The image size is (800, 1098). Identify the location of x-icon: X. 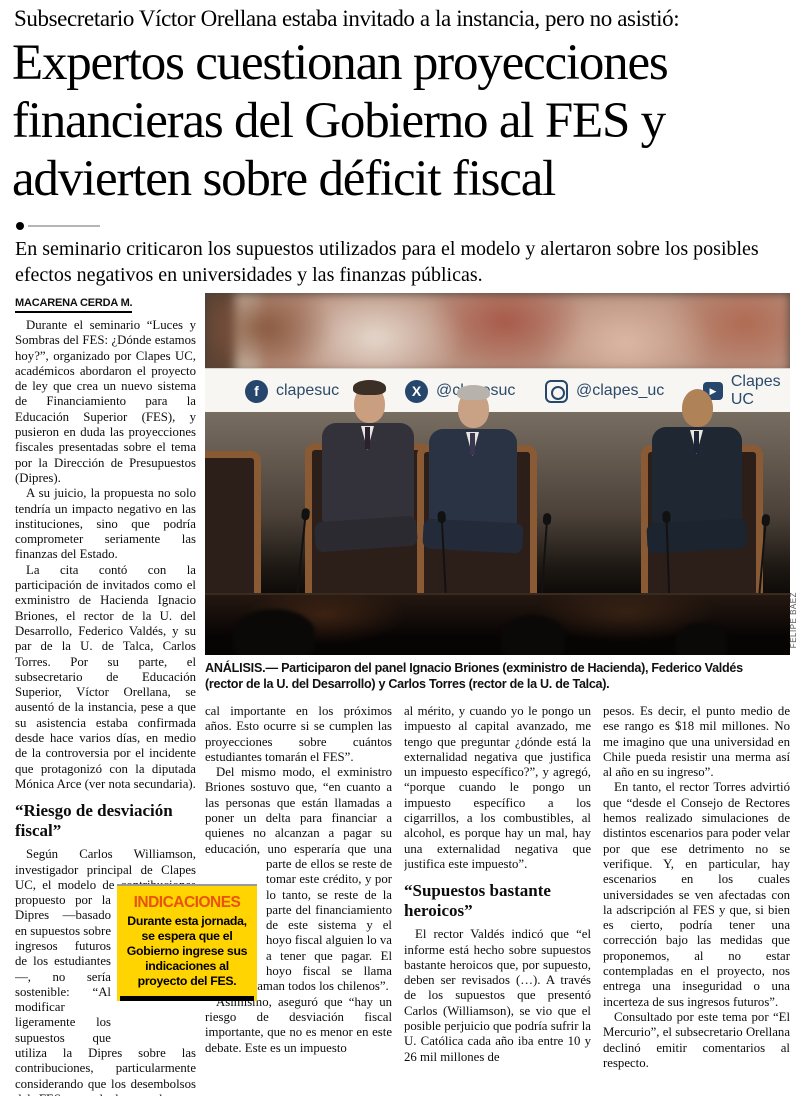
(416, 391).